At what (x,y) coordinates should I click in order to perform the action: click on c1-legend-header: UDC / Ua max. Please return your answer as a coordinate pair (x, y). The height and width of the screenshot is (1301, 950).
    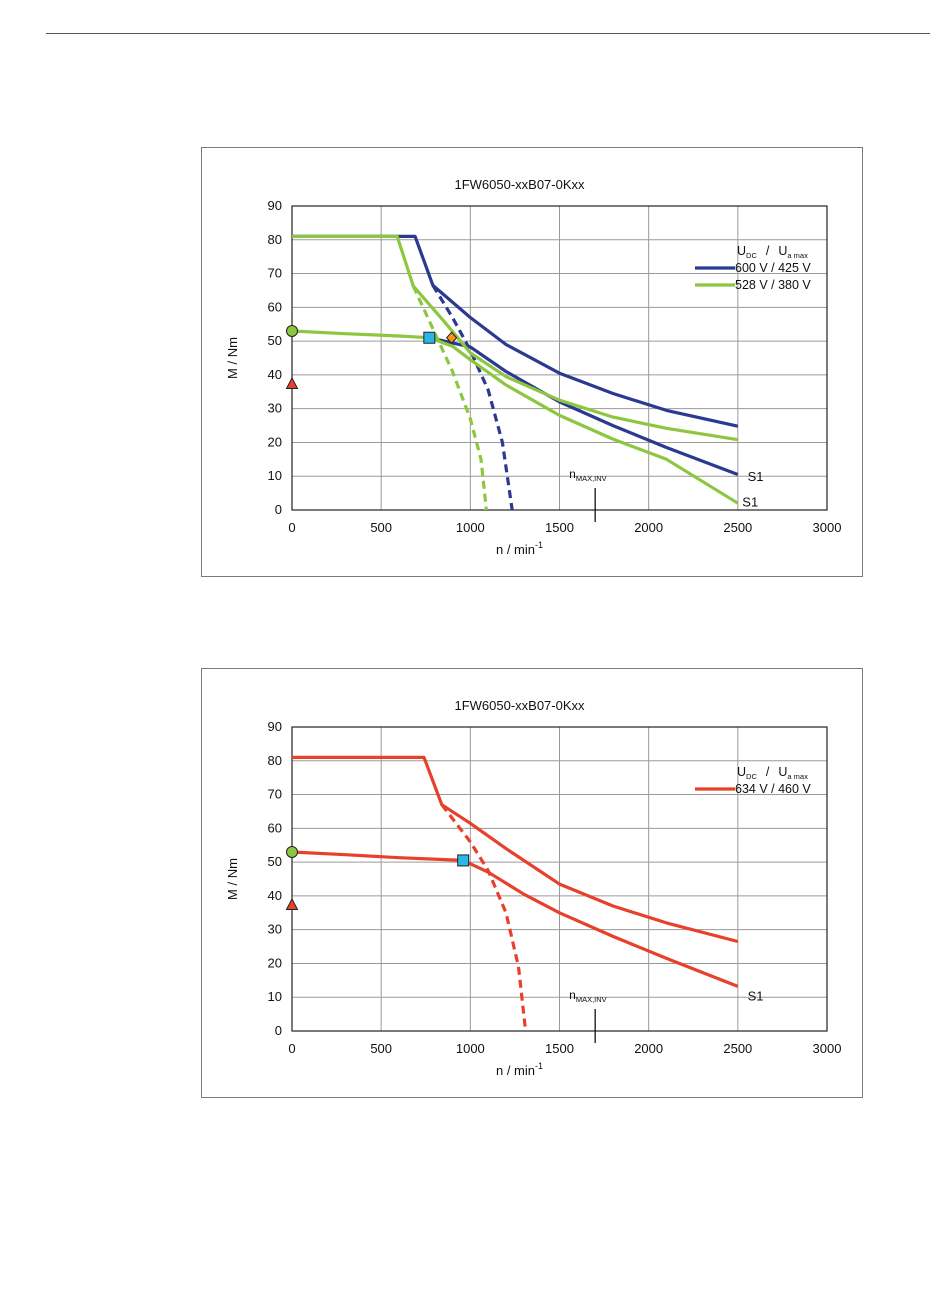
    Looking at the image, I should click on (772, 252).